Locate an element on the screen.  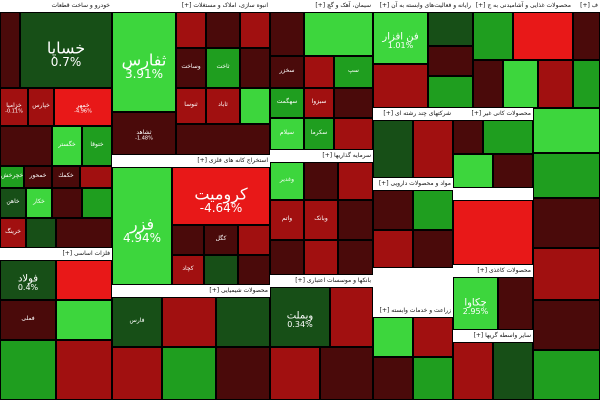
sector-header: انبوه سازی، املاک و مستغلات [+] is located at coordinates (191, 6).